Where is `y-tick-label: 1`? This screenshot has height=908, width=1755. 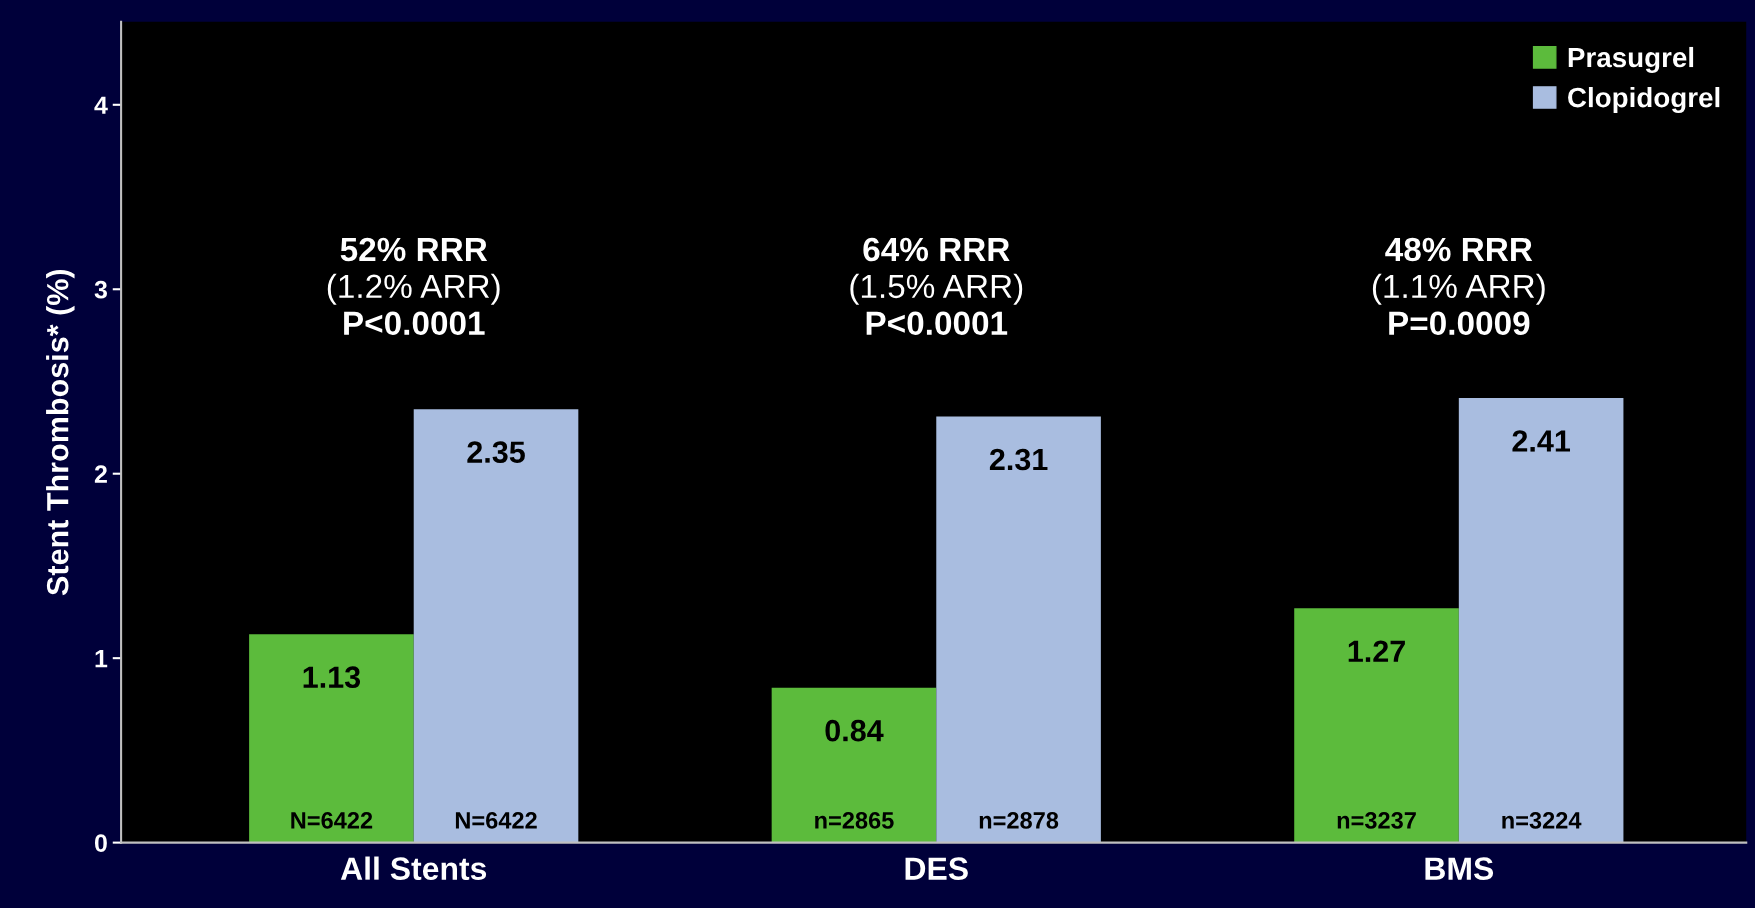
y-tick-label: 1 is located at coordinates (101, 659).